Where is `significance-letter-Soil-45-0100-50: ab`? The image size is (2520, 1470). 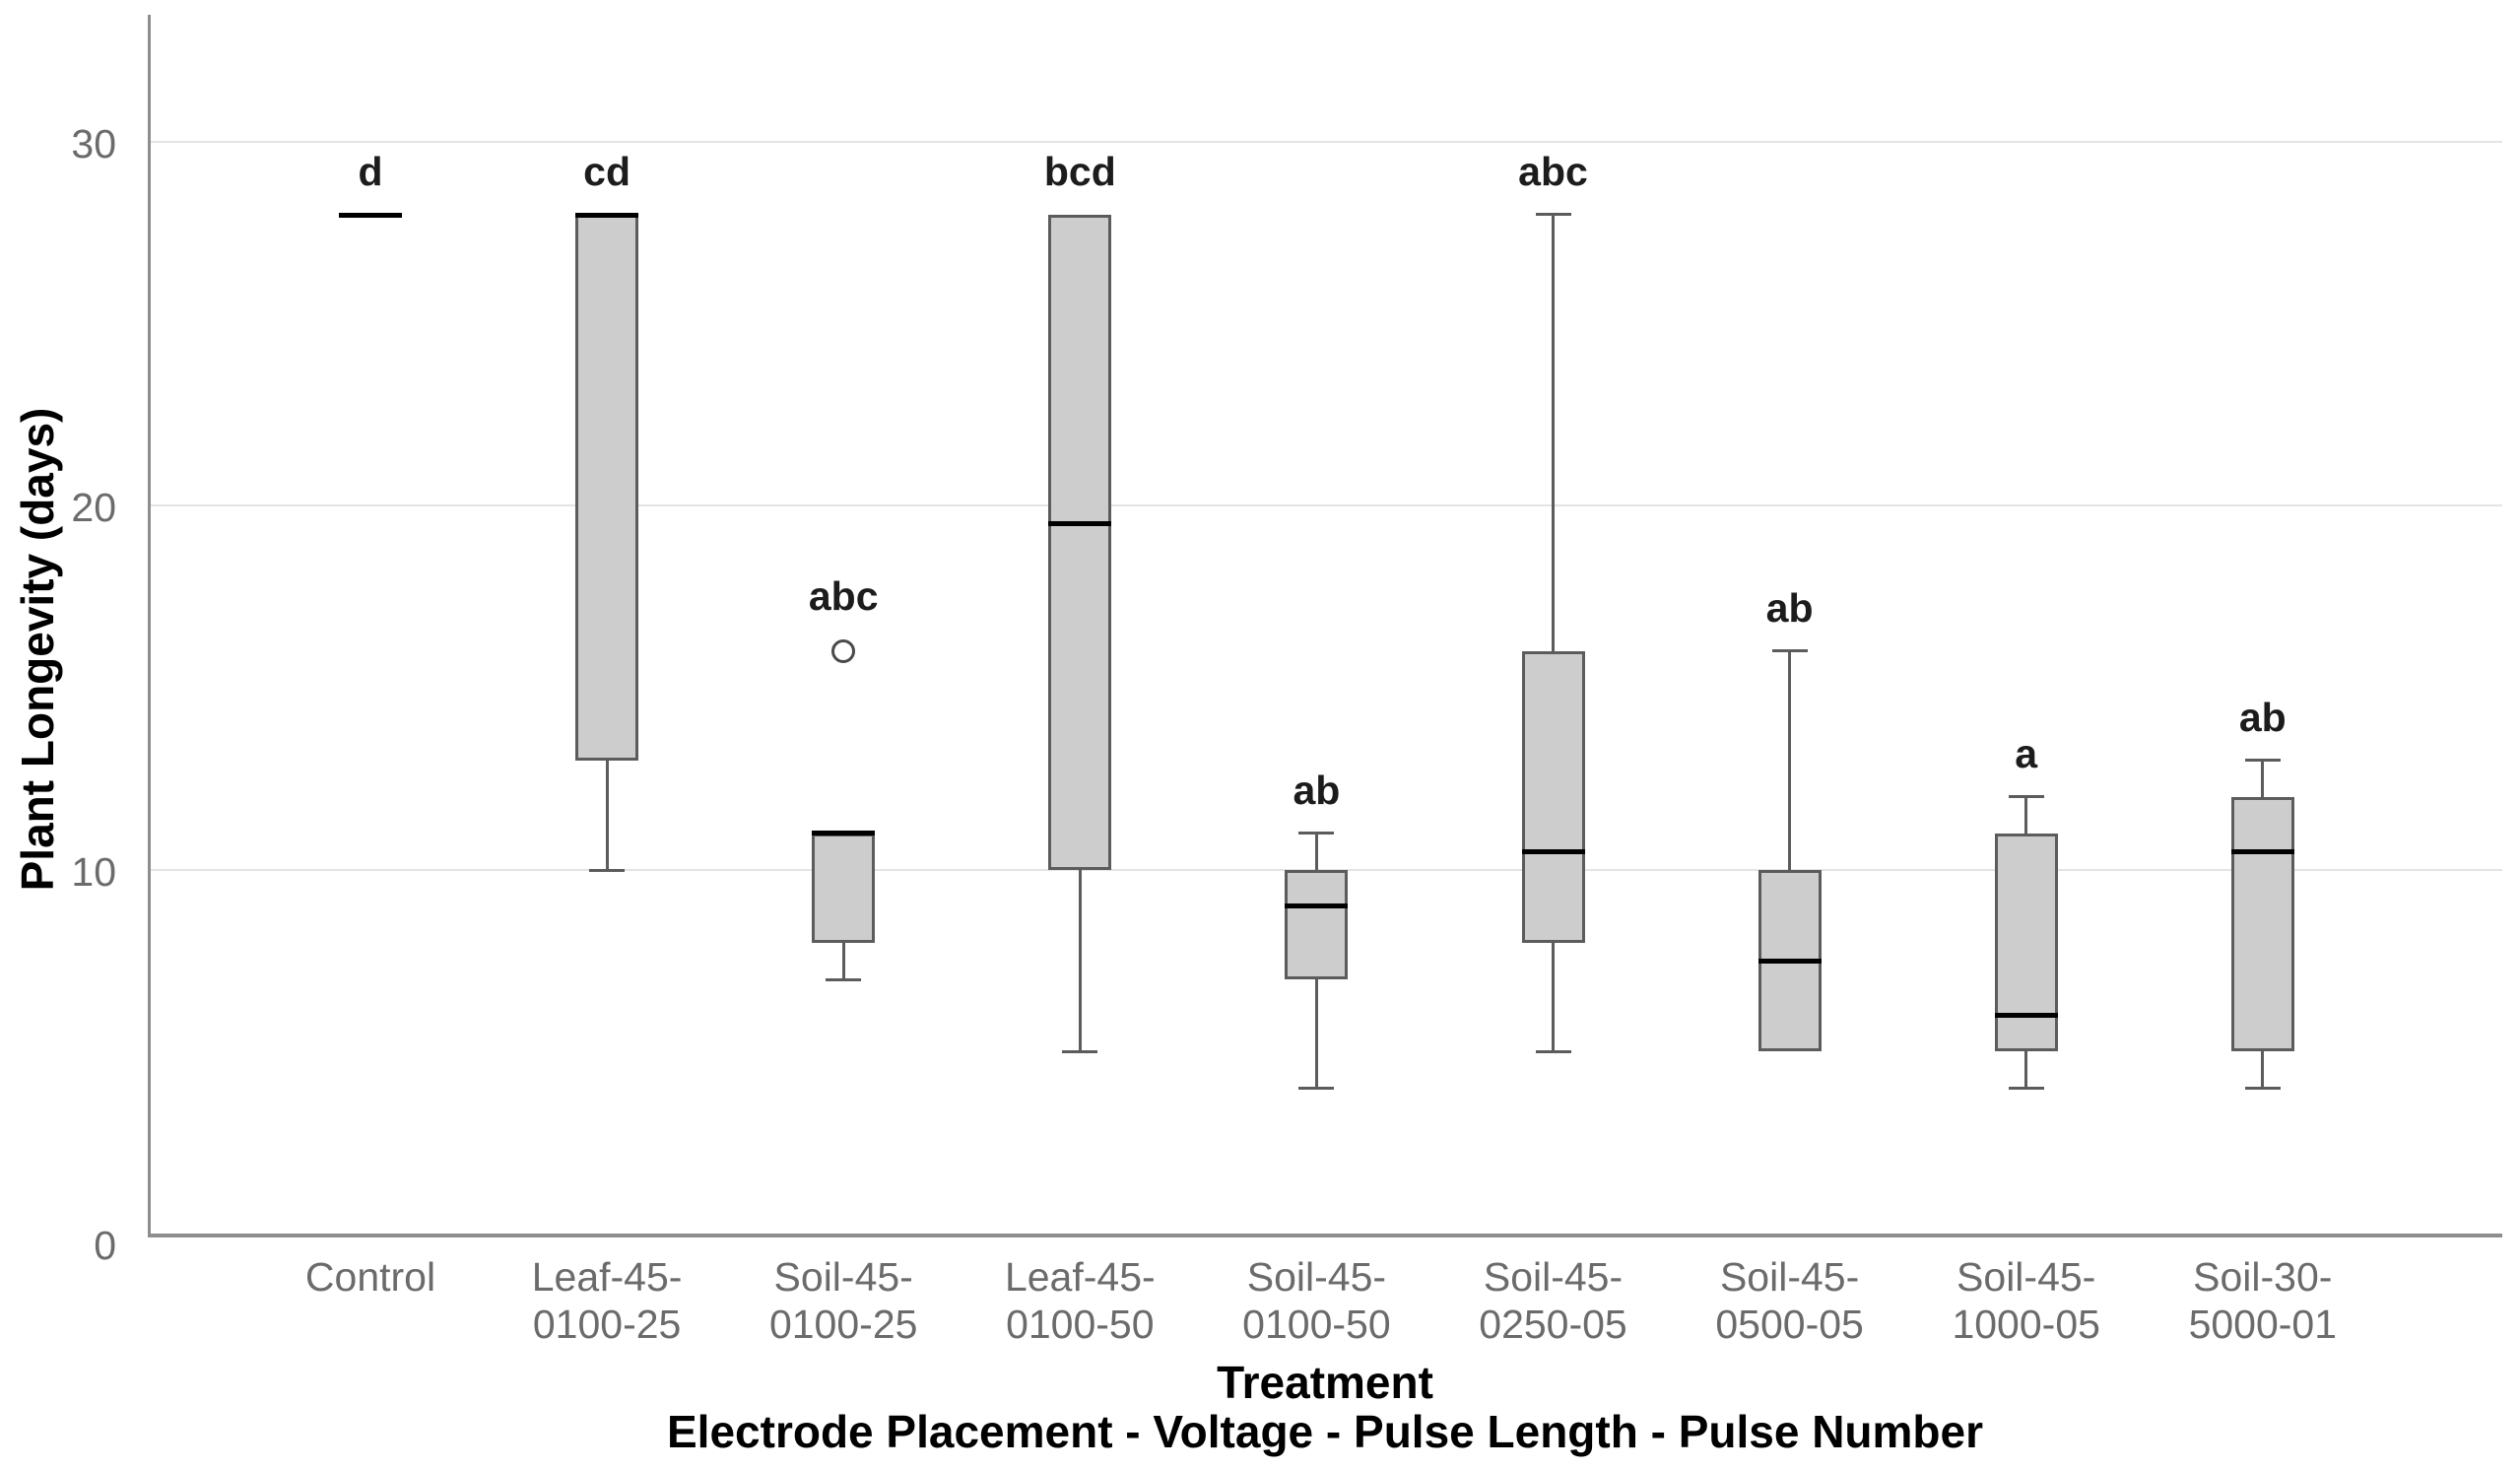
significance-letter-Soil-45-0100-50: ab is located at coordinates (1317, 790).